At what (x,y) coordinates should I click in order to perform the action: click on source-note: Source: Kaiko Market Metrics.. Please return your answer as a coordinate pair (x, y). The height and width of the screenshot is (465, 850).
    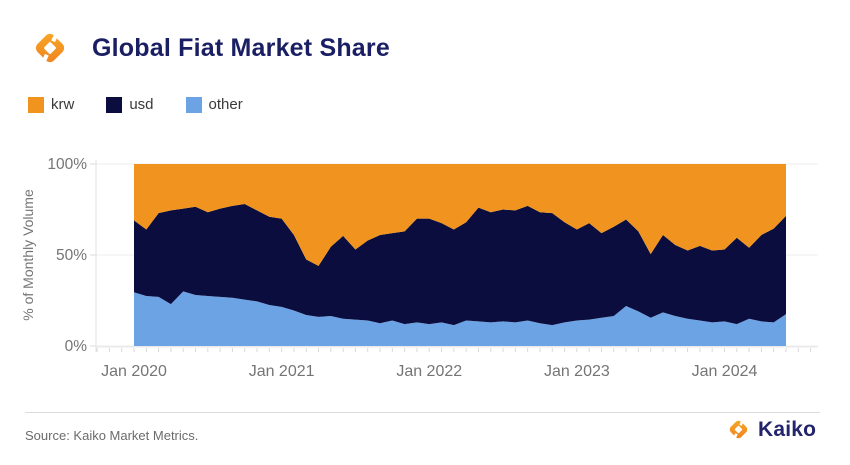
    Looking at the image, I should click on (112, 435).